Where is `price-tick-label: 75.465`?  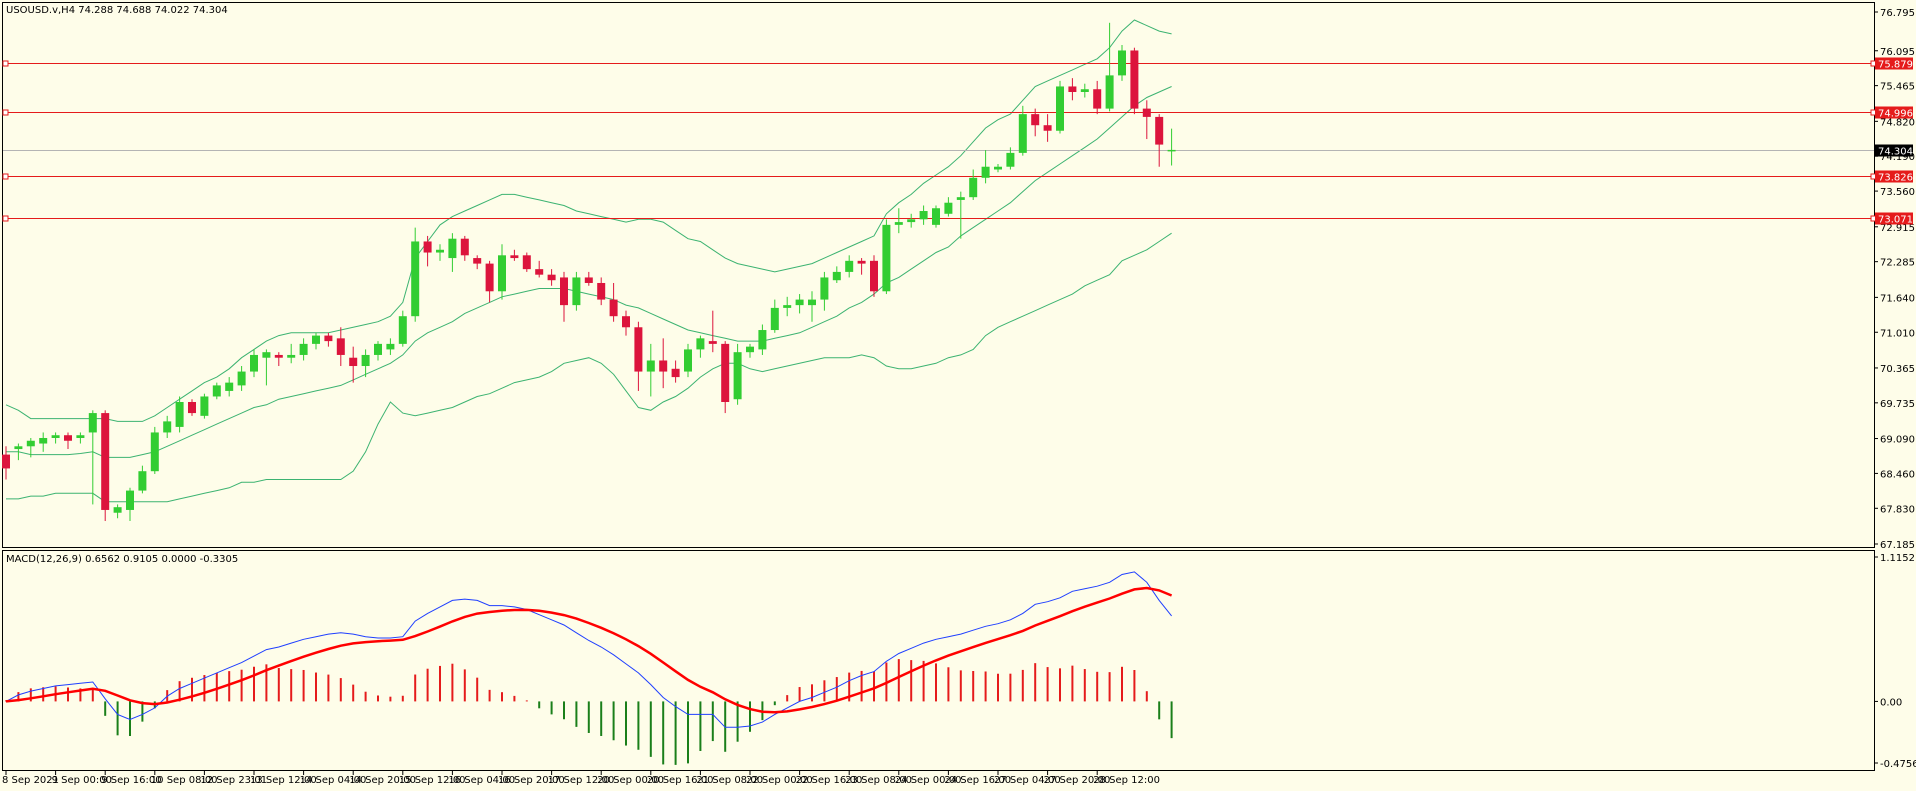 price-tick-label: 75.465 is located at coordinates (1897, 87).